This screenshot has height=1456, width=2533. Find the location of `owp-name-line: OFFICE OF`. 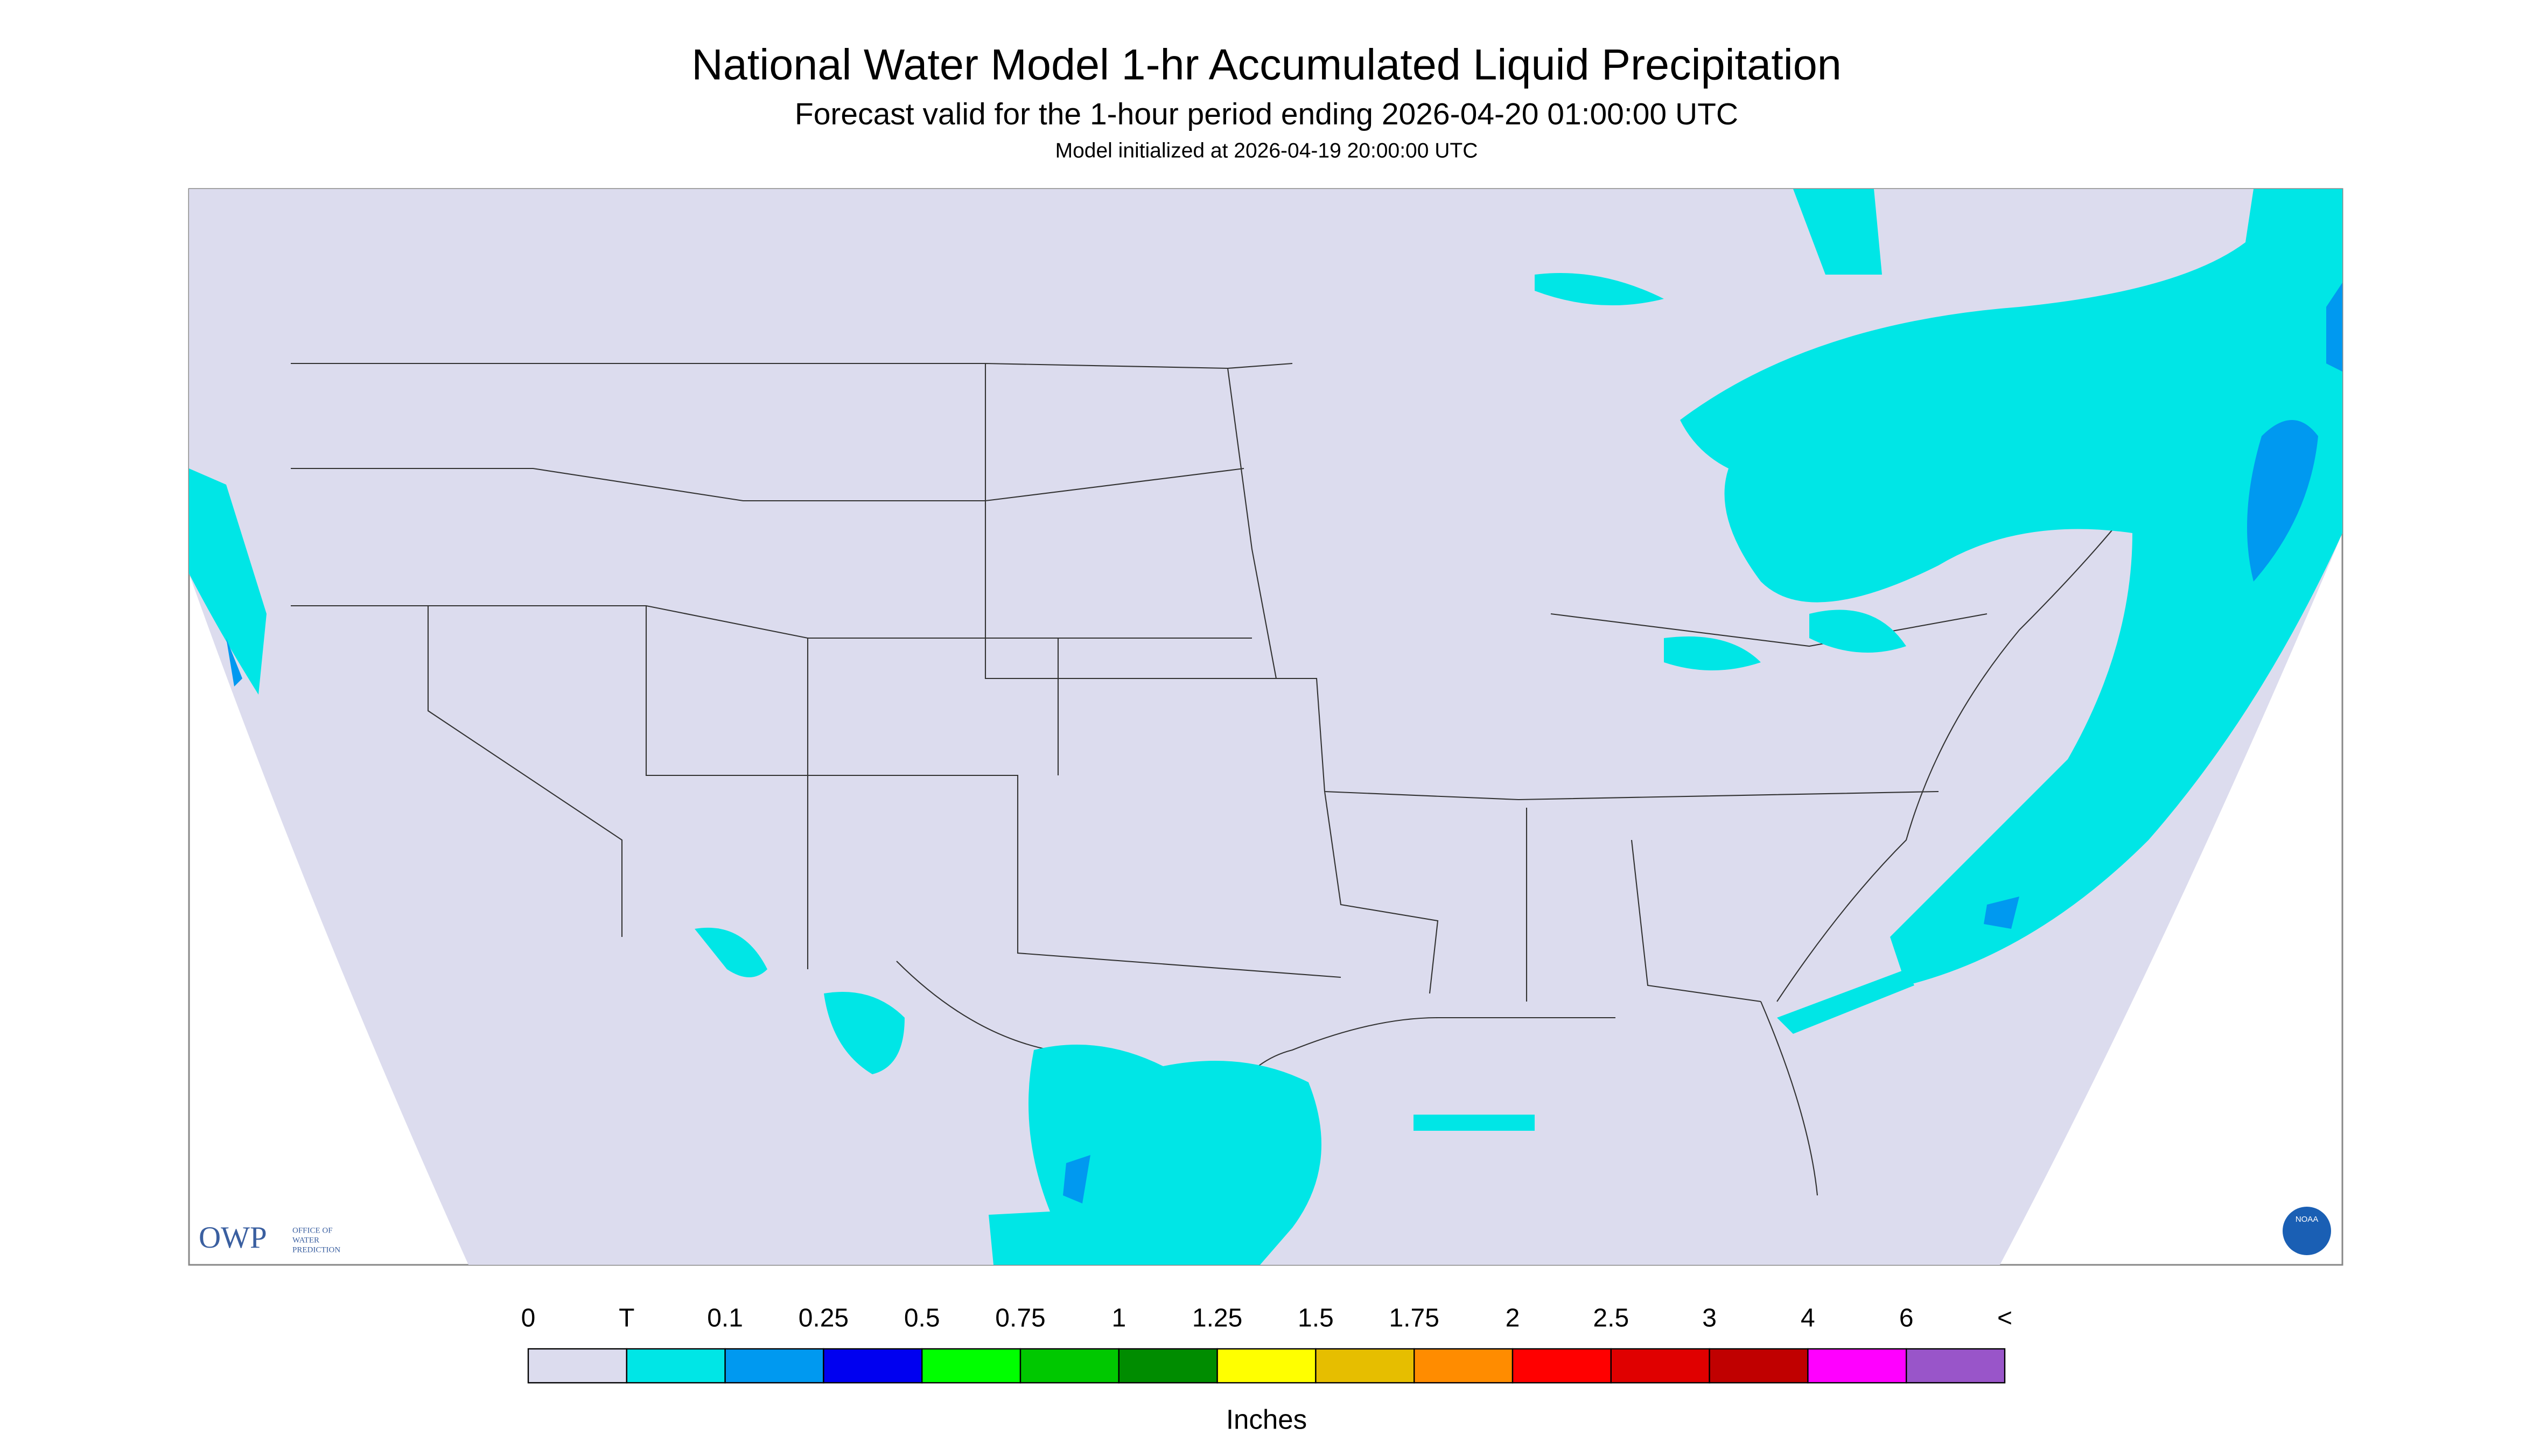

owp-name-line: OFFICE OF is located at coordinates (313, 1230).